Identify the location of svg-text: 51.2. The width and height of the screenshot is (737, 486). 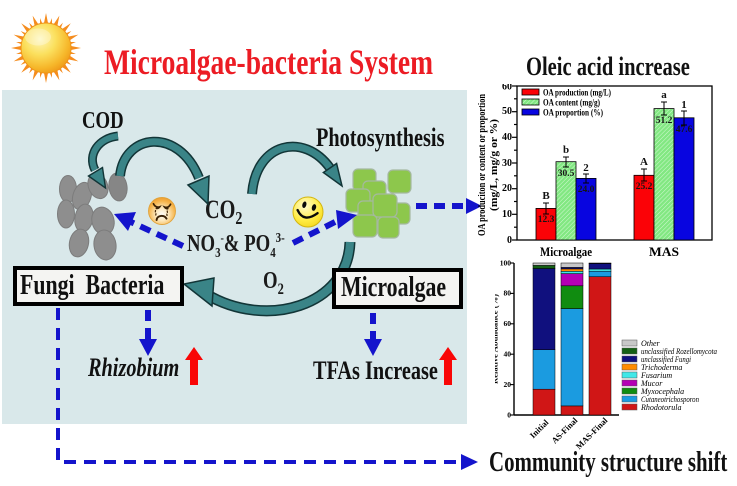
(664, 121).